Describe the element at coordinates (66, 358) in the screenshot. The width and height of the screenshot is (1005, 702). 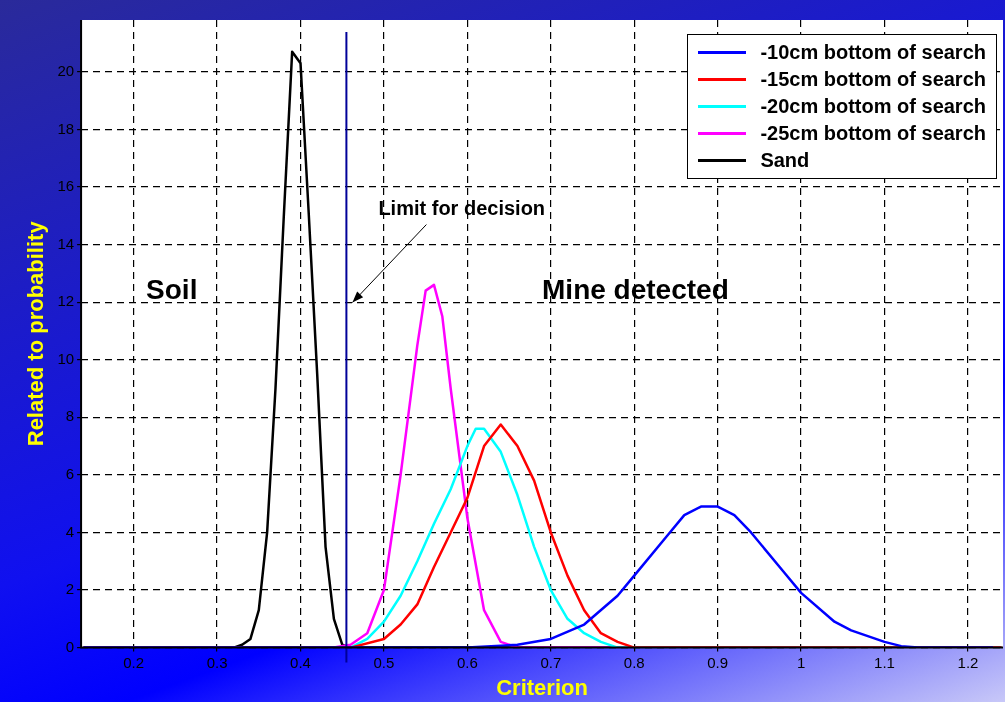
I see `y-tick-label: 10` at that location.